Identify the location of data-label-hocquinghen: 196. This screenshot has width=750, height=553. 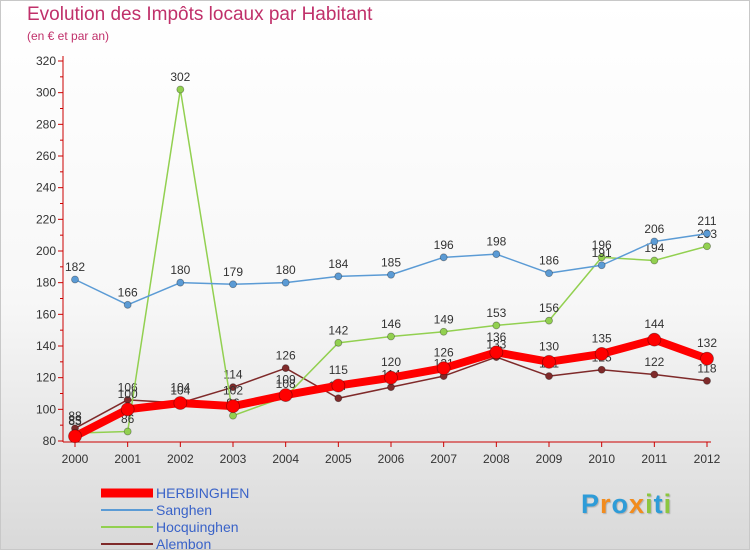
(602, 245).